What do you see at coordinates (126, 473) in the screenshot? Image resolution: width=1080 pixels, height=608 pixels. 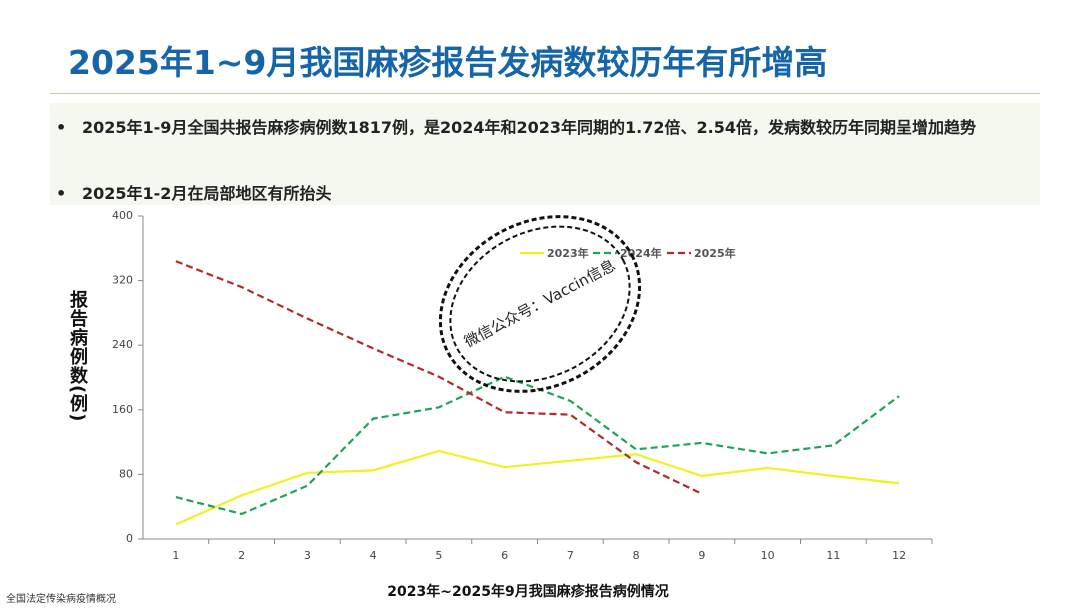 I see `y-tick-label: 80` at bounding box center [126, 473].